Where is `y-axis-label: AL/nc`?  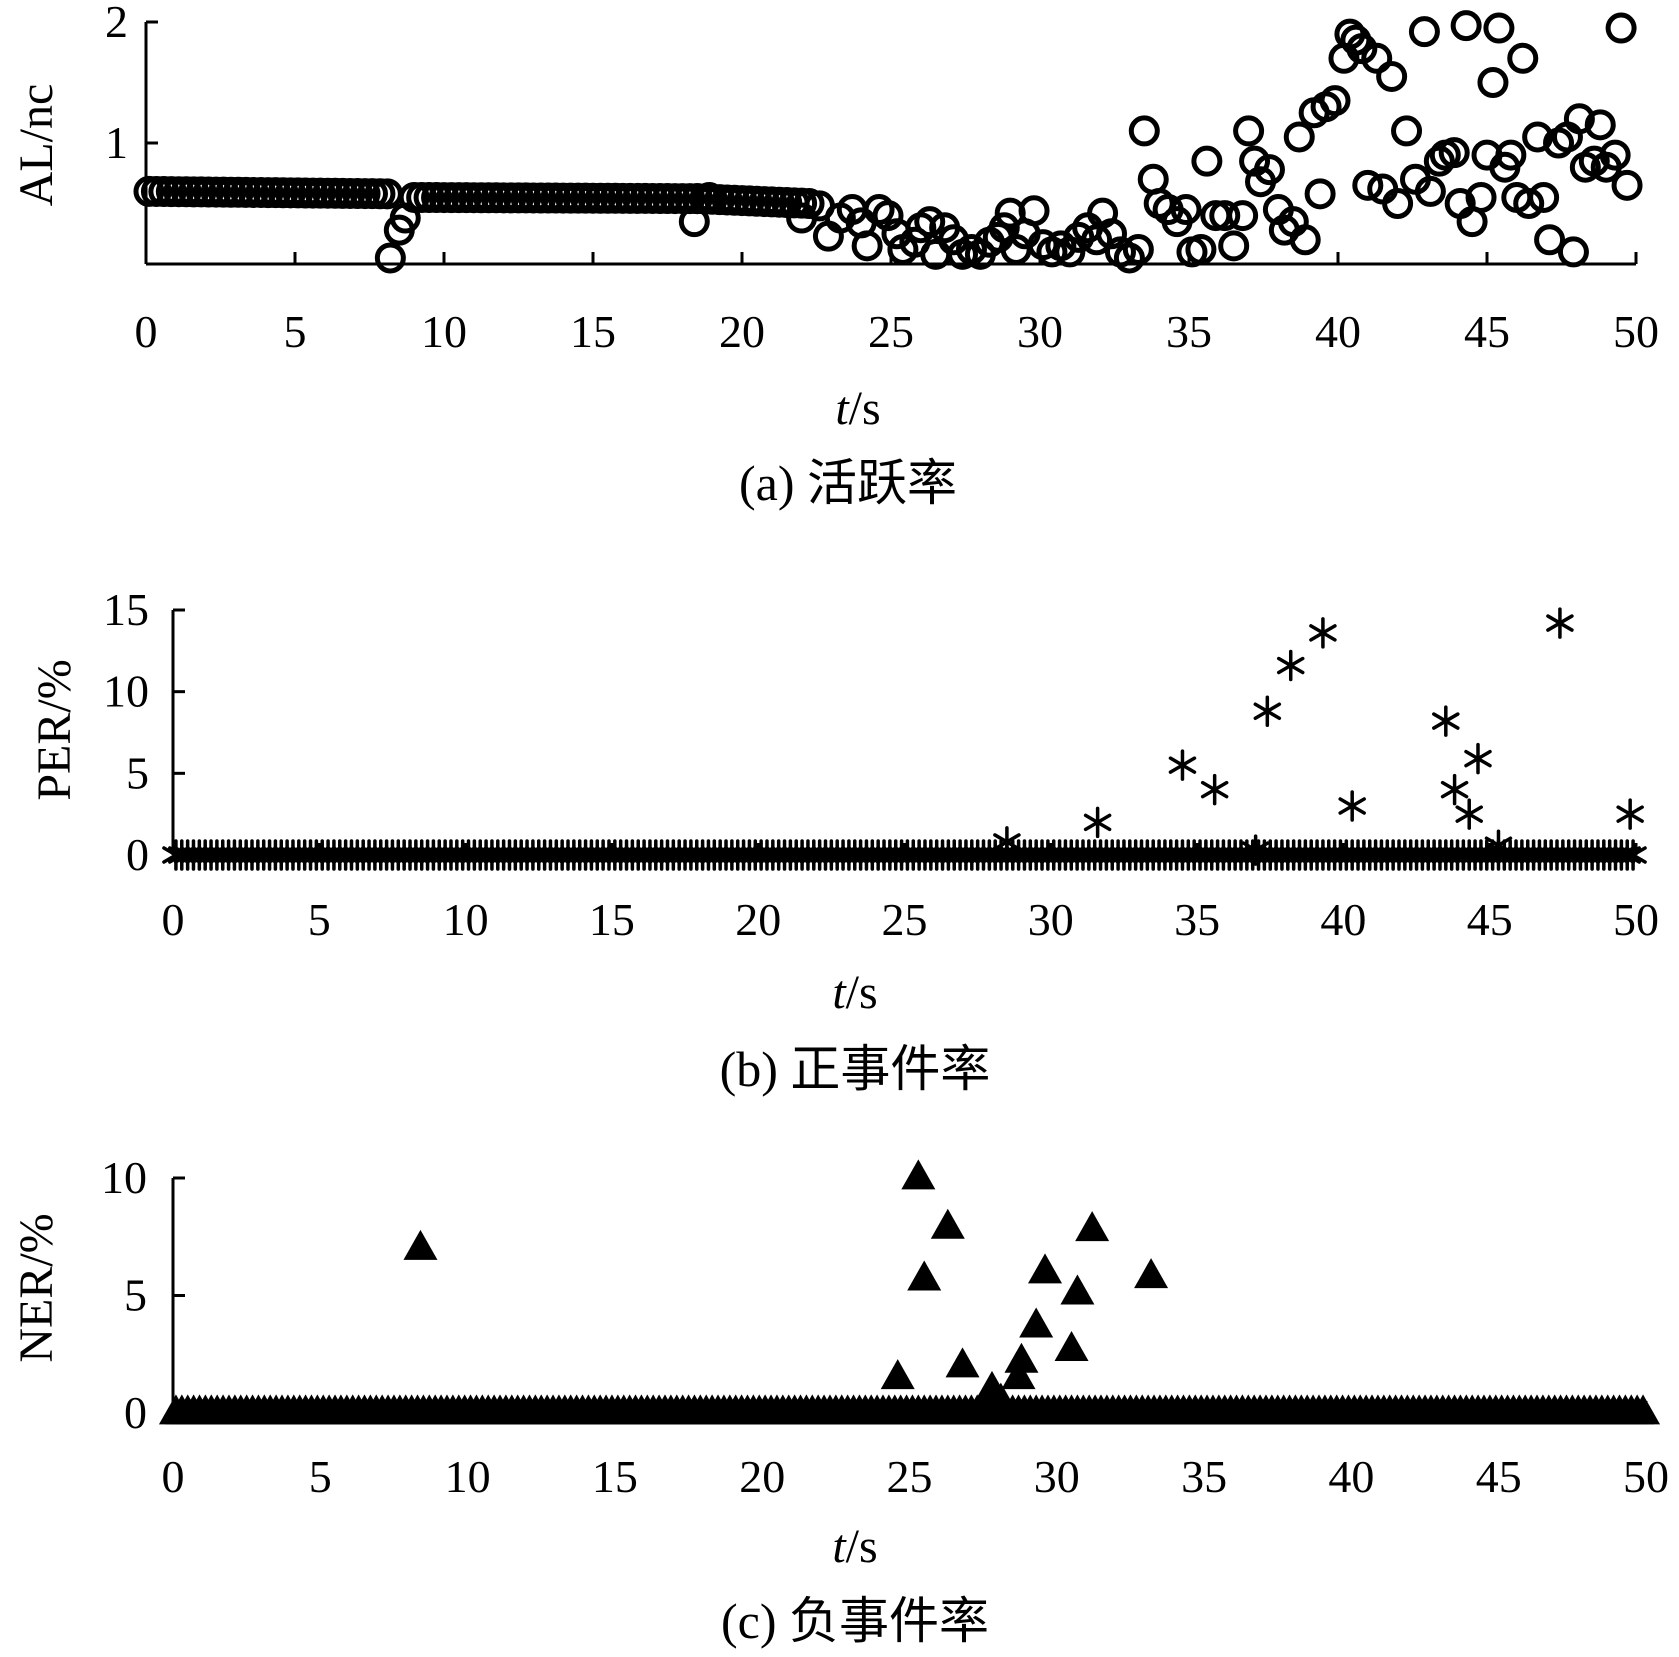 y-axis-label: AL/nc is located at coordinates (36, 145).